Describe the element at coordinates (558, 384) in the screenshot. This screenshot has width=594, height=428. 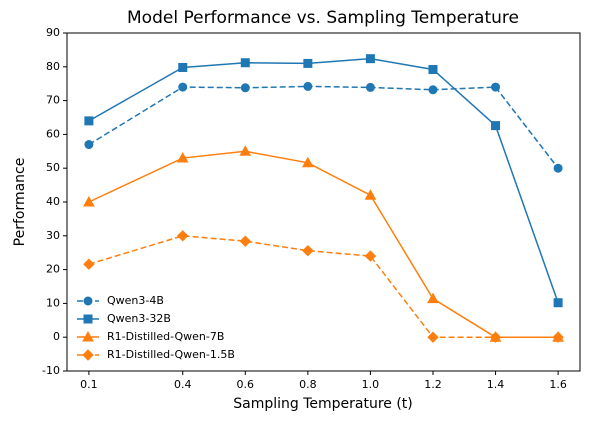
I see `x-tick-label: 1.6` at that location.